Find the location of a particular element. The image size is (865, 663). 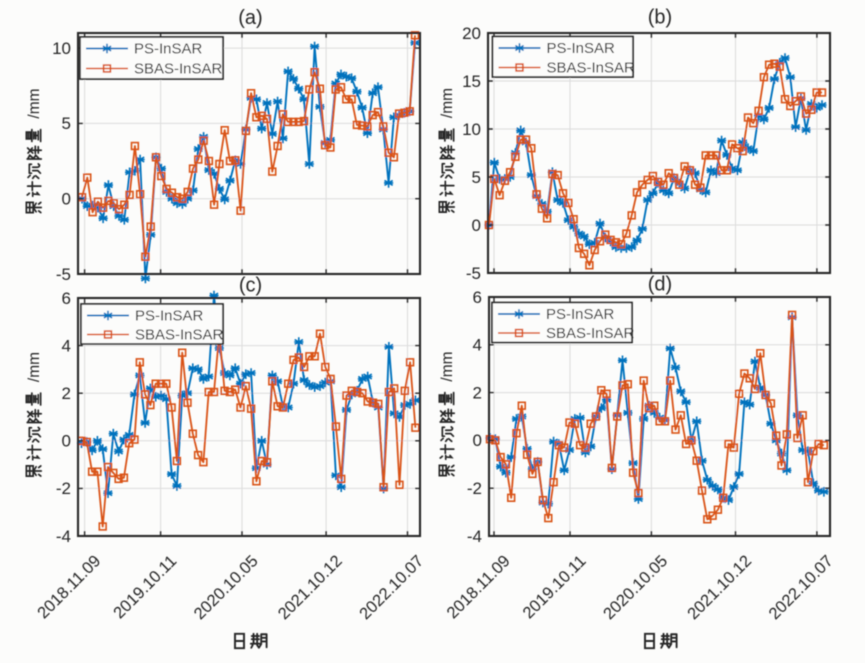

svg-text: (d) is located at coordinates (660, 285).